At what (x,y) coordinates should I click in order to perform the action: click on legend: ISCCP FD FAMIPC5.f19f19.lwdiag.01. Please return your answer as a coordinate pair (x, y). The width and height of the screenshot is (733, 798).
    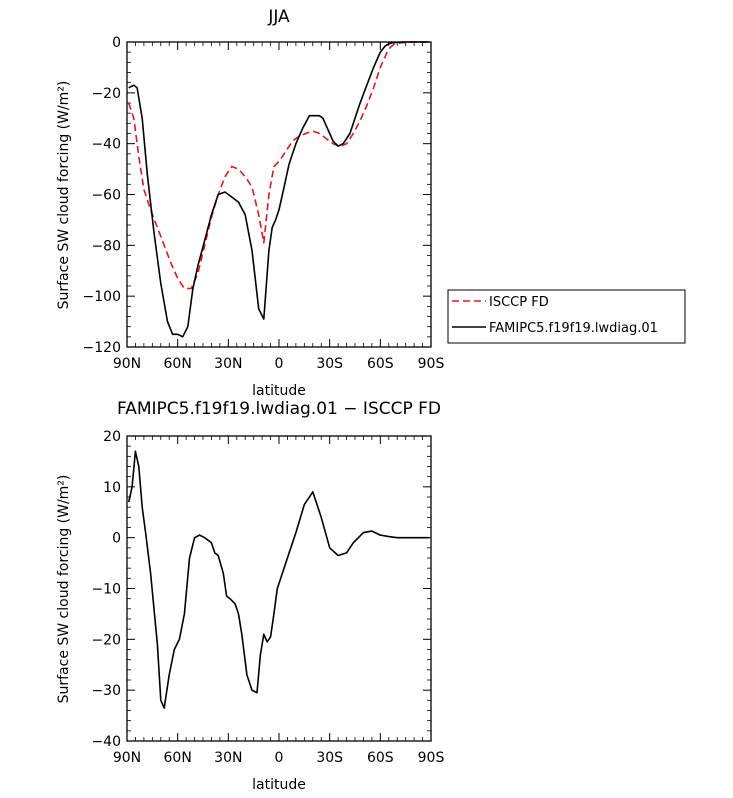
    Looking at the image, I should click on (566, 316).